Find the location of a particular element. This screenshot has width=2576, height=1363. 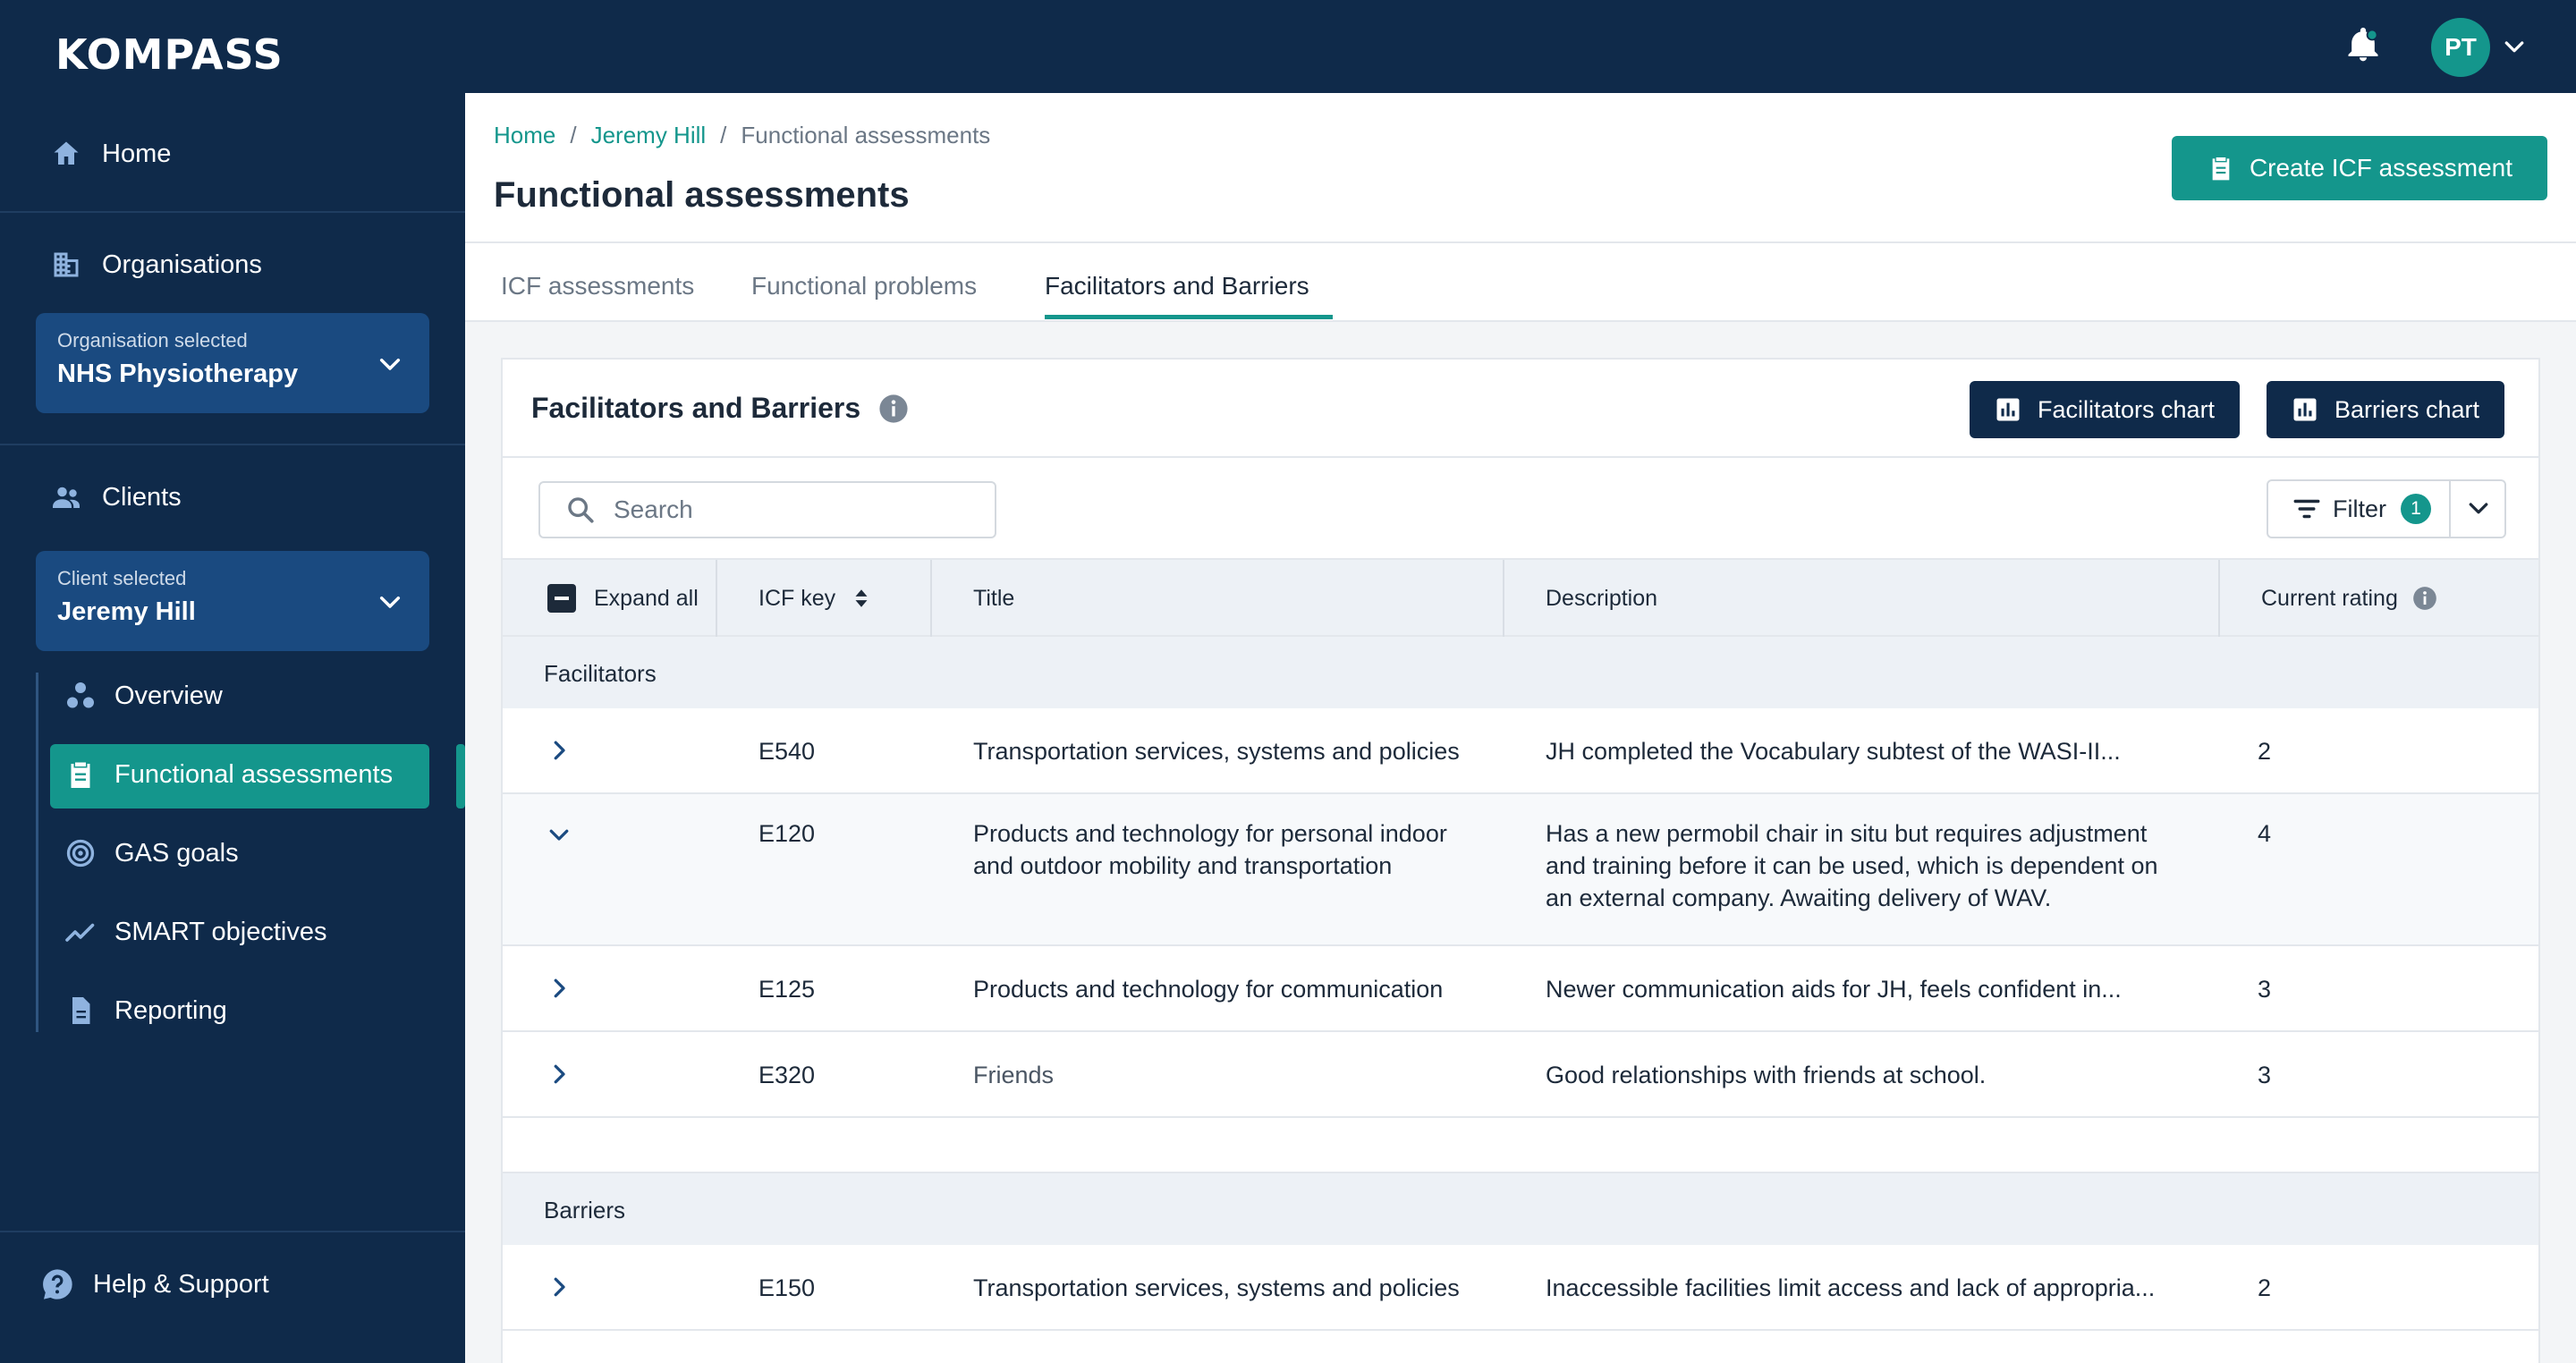

expand-all-toggle: Expand all is located at coordinates (623, 599).